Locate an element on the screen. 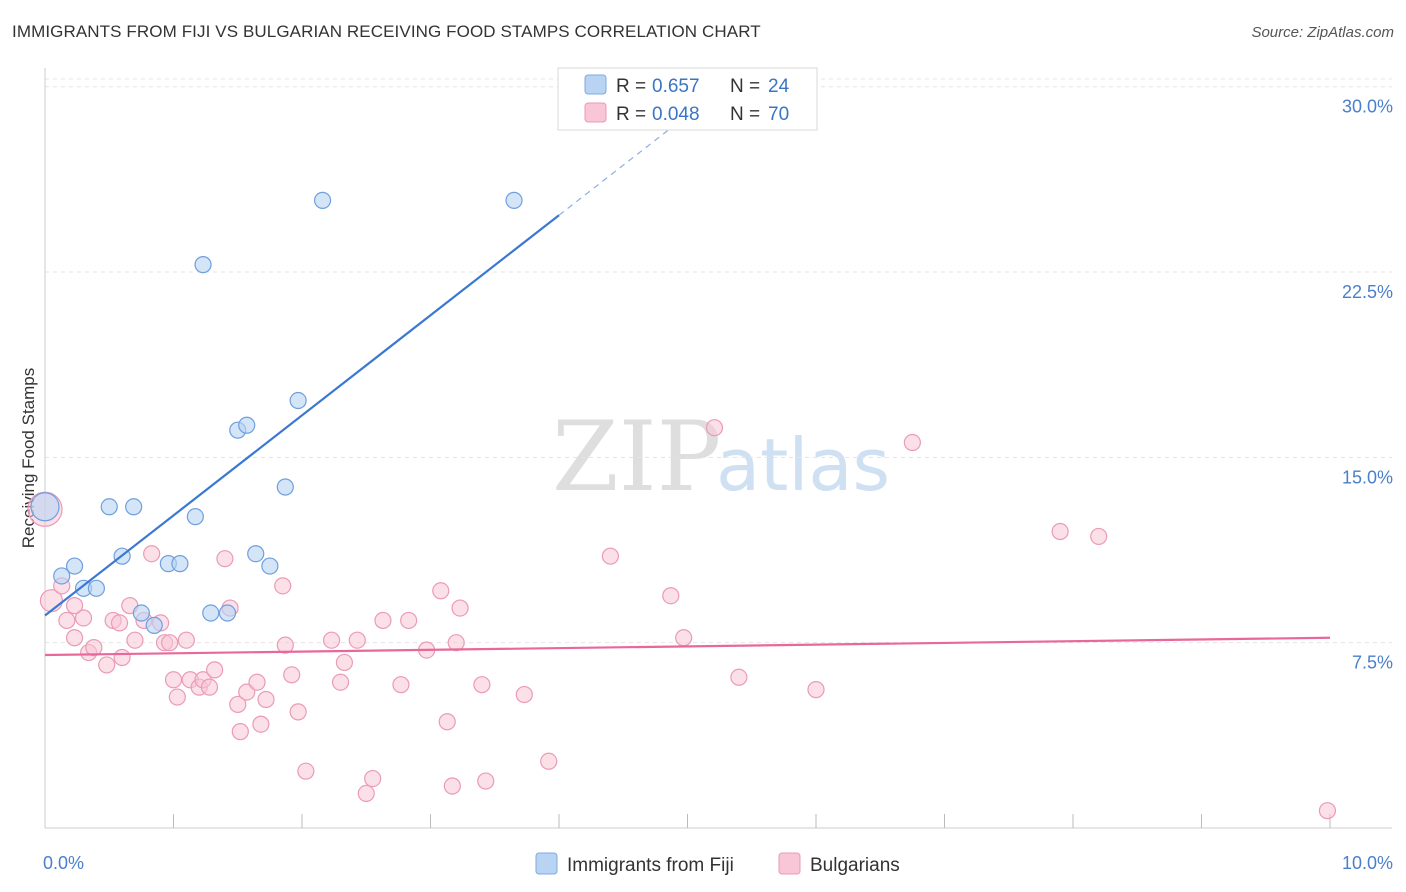 The image size is (1406, 892). y-tick-labels: 7.5% 15.0% 22.5% 30.0% is located at coordinates (1367, 385).